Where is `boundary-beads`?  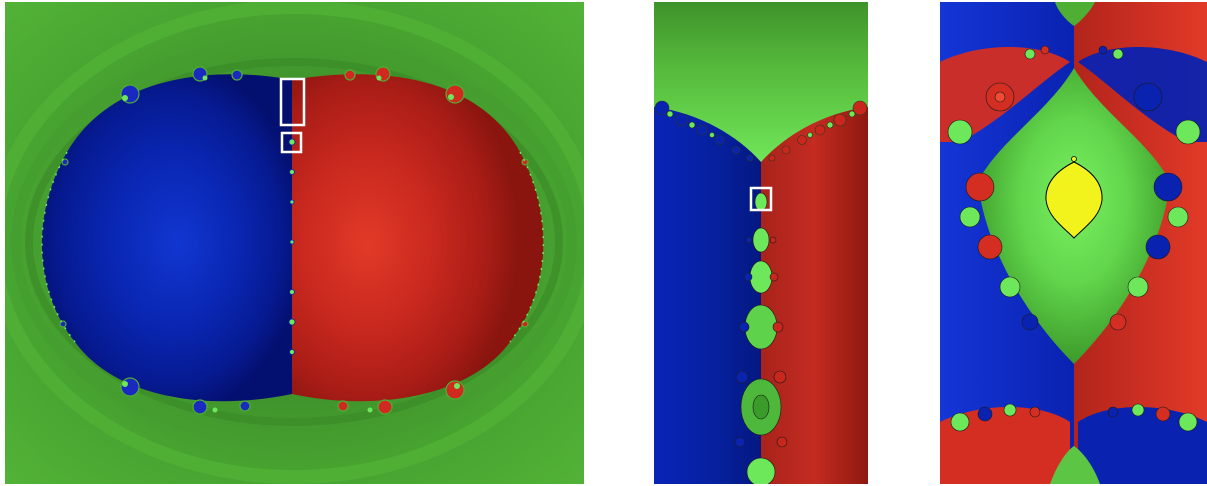
boundary-beads is located at coordinates (761, 131).